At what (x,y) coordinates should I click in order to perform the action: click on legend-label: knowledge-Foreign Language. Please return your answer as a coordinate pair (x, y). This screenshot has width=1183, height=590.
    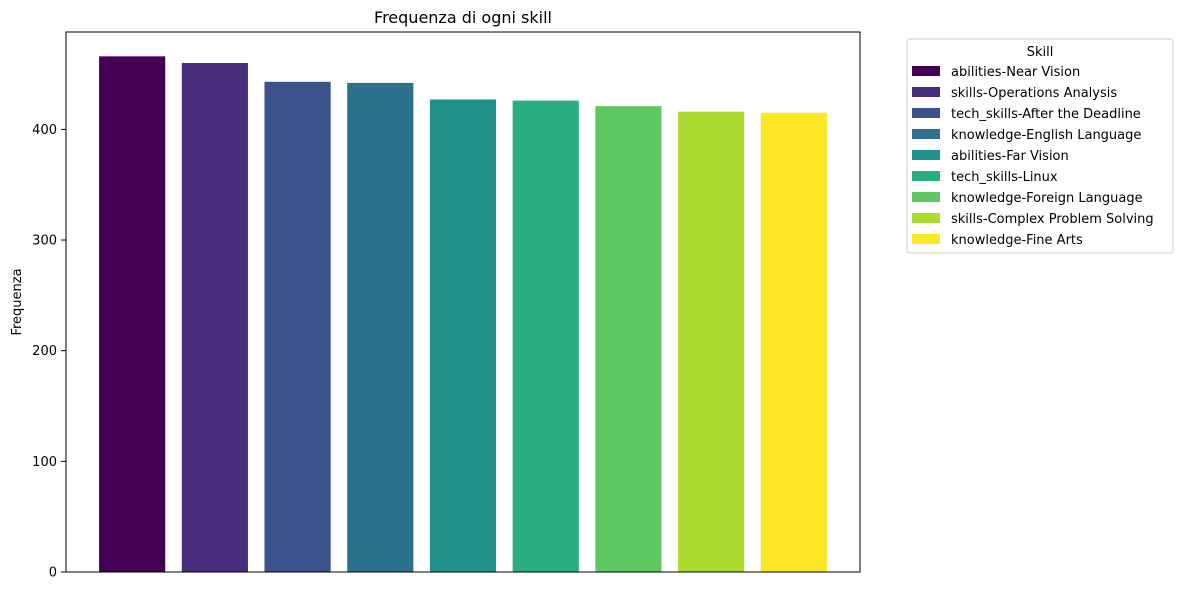
    Looking at the image, I should click on (1047, 198).